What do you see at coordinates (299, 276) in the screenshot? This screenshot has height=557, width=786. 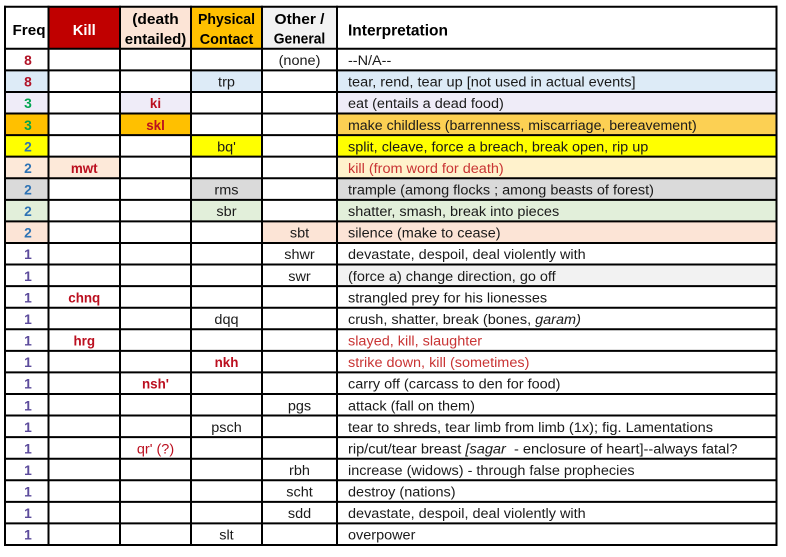 I see `svg-text: swr` at bounding box center [299, 276].